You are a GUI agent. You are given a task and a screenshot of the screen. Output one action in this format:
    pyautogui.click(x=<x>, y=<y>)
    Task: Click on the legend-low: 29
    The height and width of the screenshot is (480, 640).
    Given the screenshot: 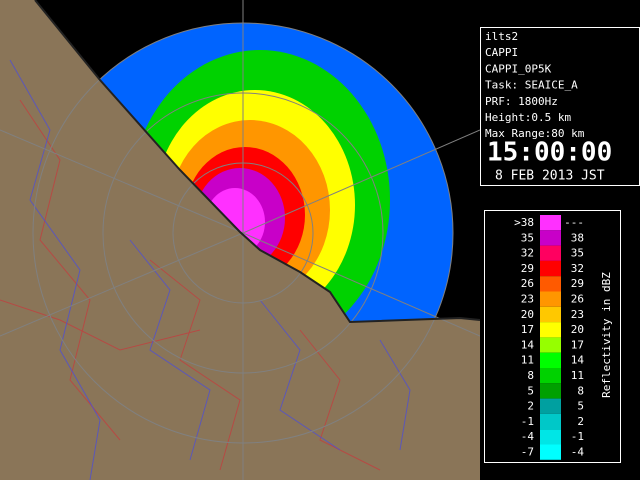 What is the action you would take?
    pyautogui.click(x=527, y=268)
    